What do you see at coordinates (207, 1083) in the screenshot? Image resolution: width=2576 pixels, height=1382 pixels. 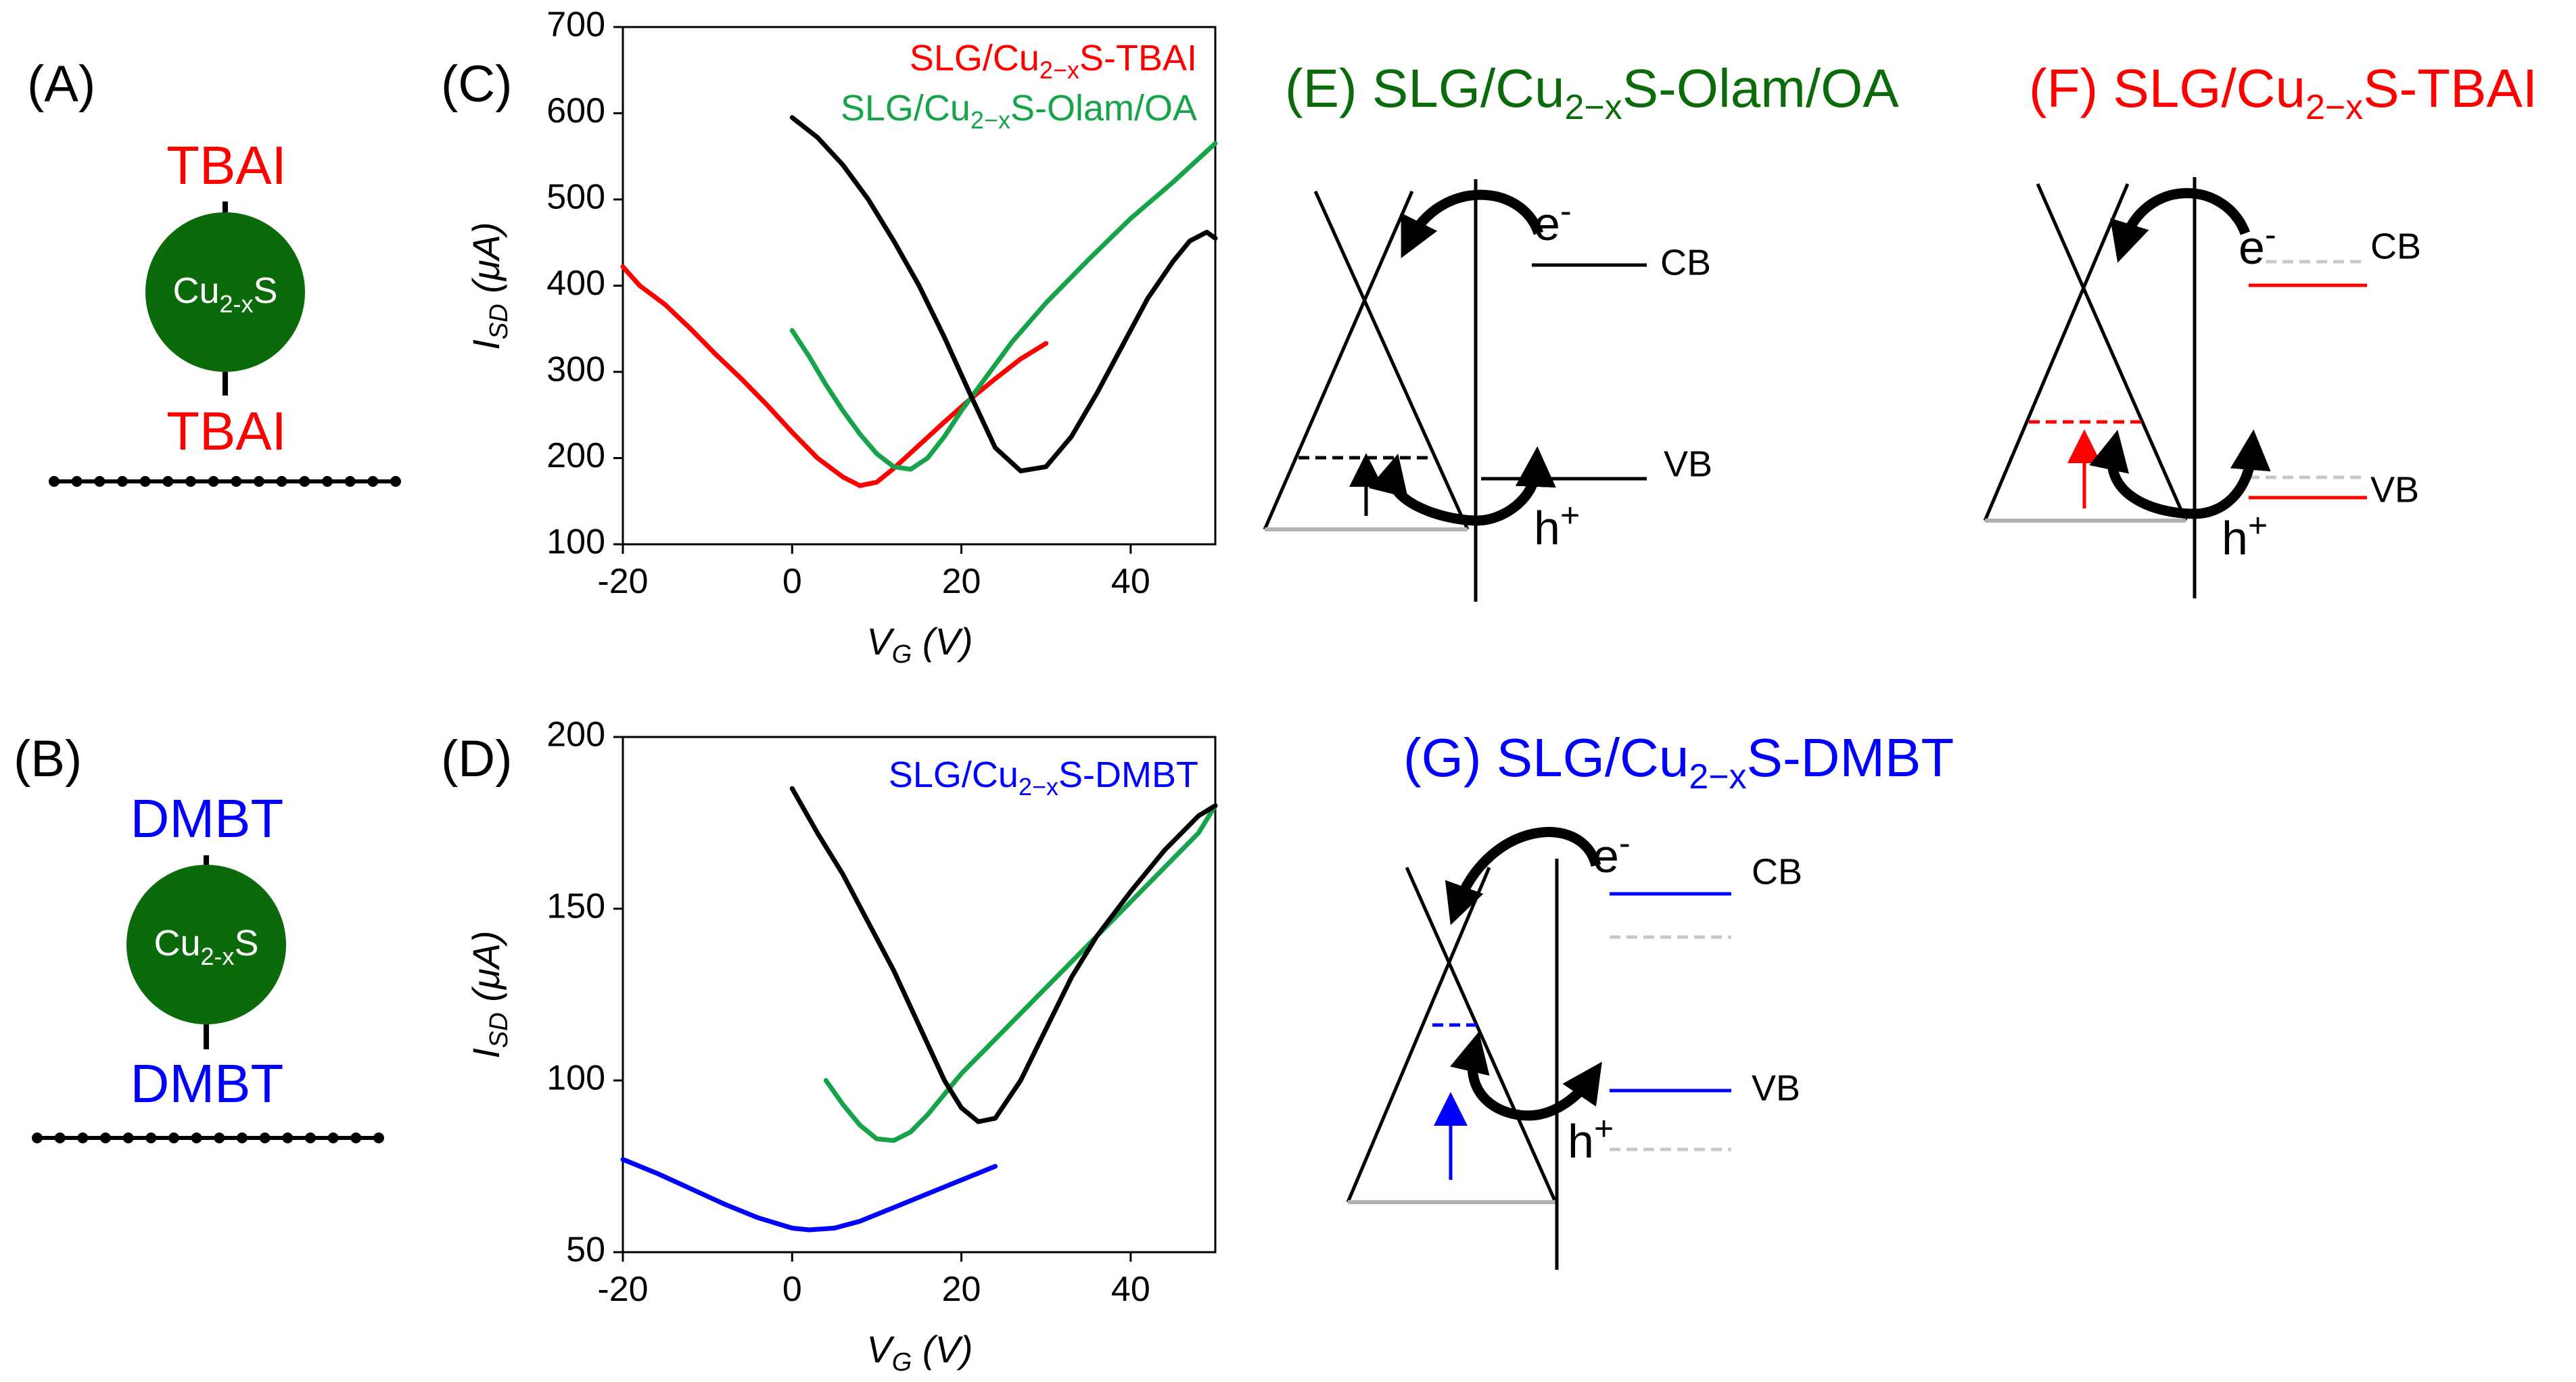 I see `panel-b-ligand-bottom: DMBT` at bounding box center [207, 1083].